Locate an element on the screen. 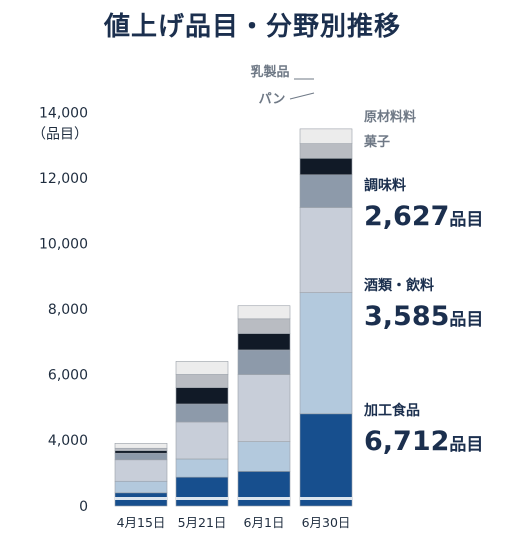 This screenshot has height=538, width=505. legend-series-name: 酒類・飲料 is located at coordinates (399, 285).